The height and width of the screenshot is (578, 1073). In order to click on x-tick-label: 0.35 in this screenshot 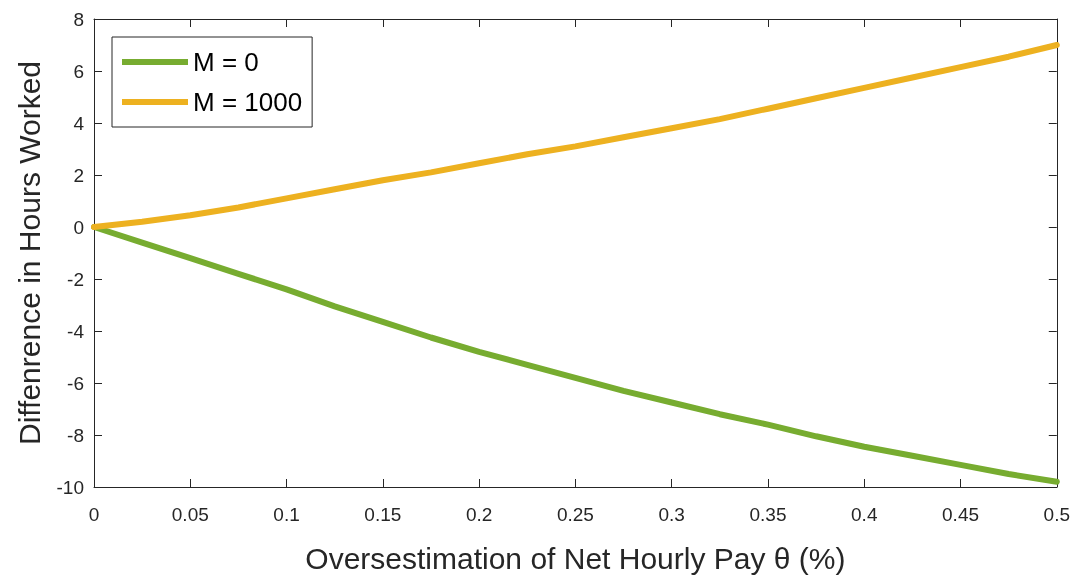, I will do `click(768, 514)`.